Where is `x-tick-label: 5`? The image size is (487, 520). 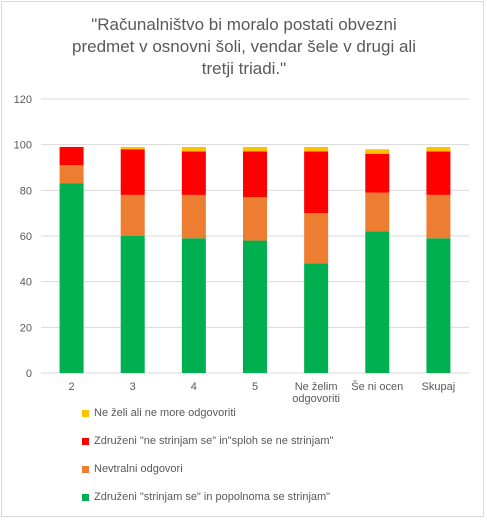 x-tick-label: 5 is located at coordinates (255, 387).